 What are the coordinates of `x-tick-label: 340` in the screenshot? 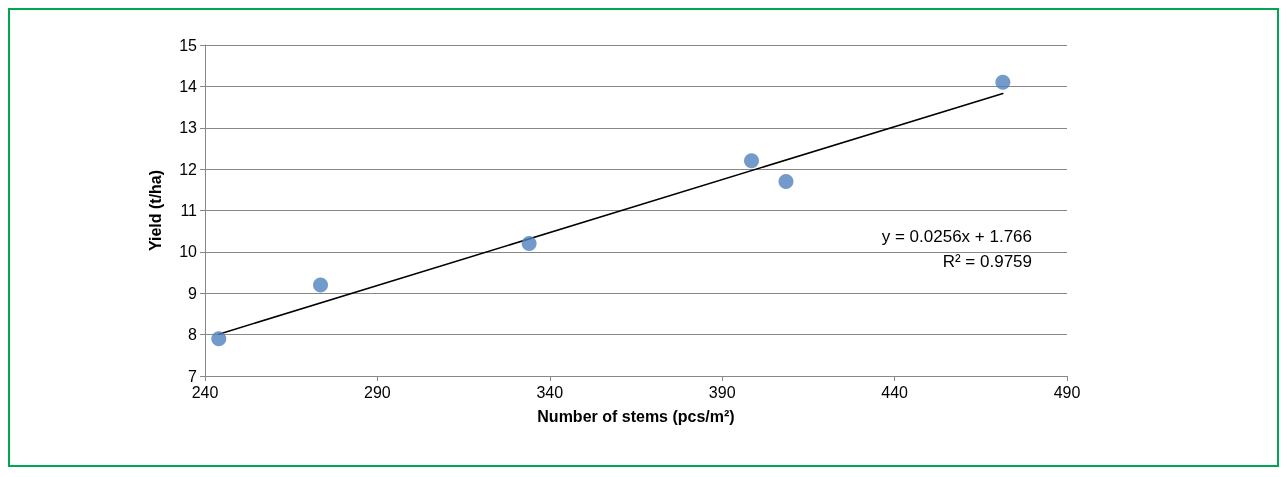 It's located at (550, 392).